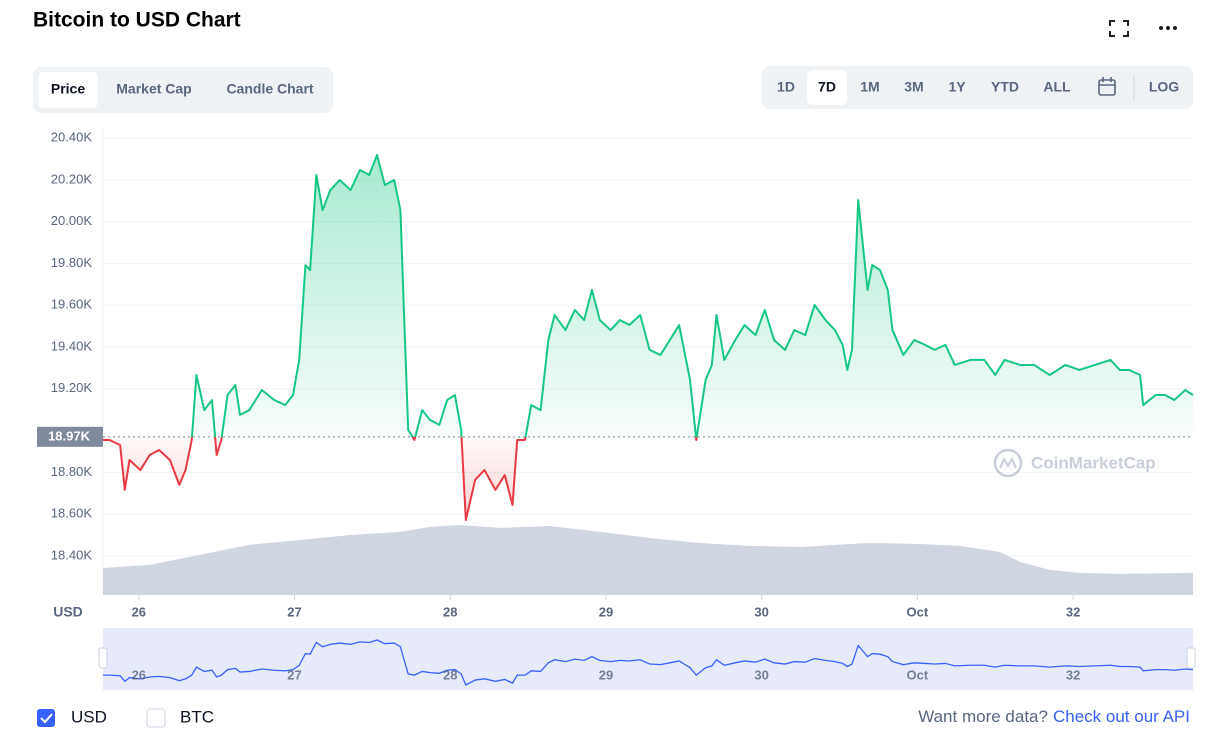 Image resolution: width=1222 pixels, height=755 pixels. Describe the element at coordinates (72, 471) in the screenshot. I see `y-tick-label: 18.80K` at that location.